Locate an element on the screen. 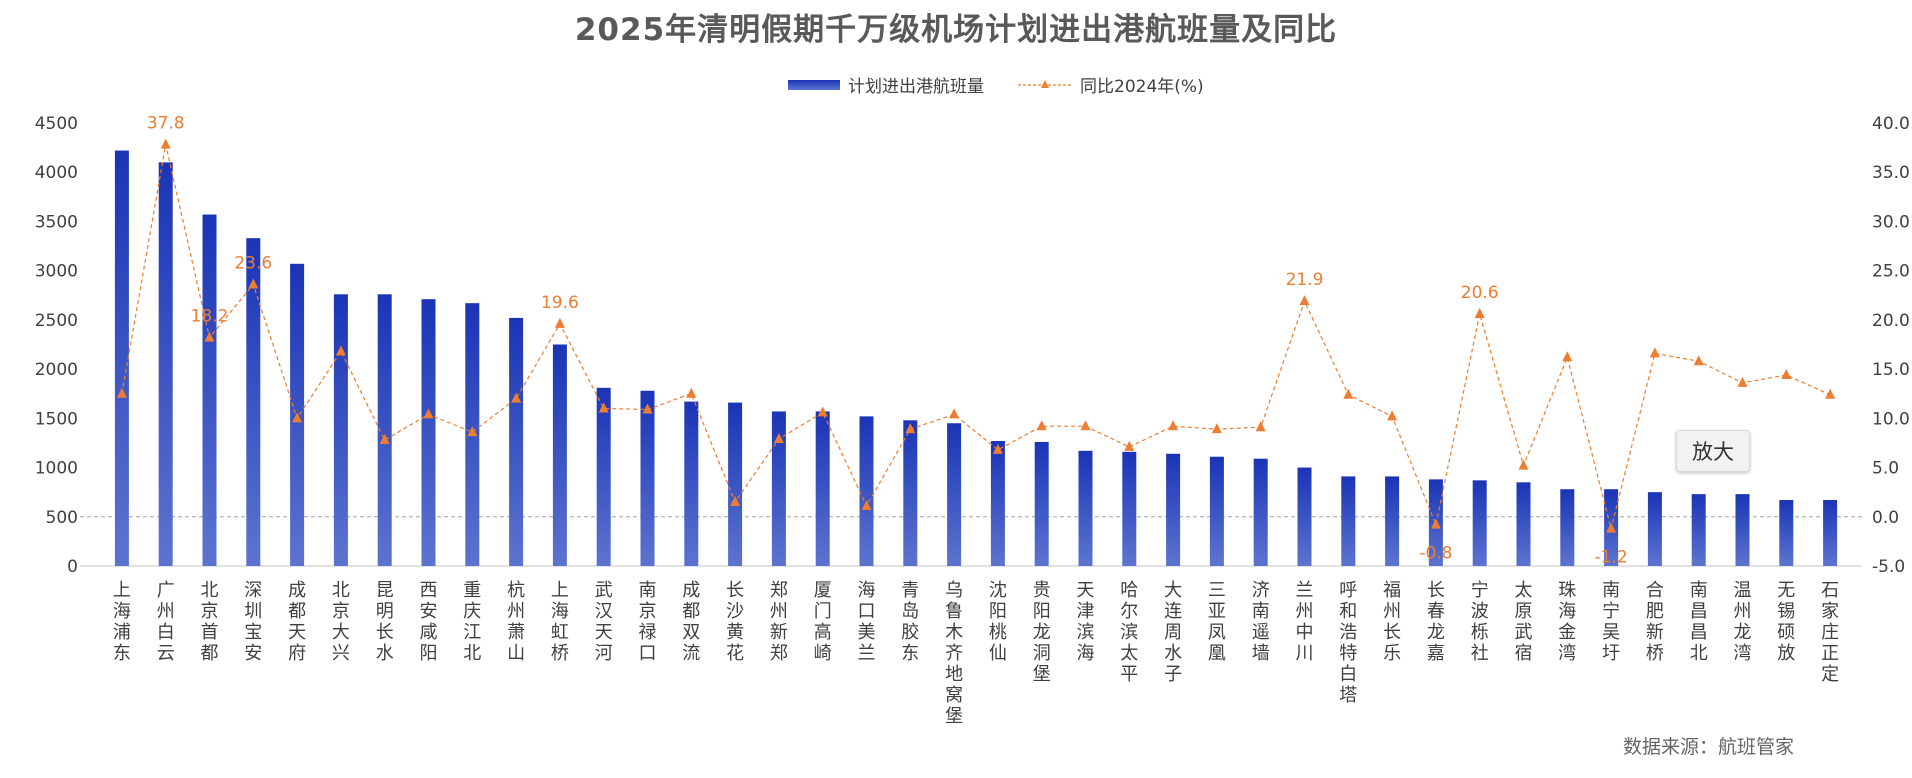 The image size is (1912, 778). legend-line-label: 同比2024年(%) is located at coordinates (1142, 87).